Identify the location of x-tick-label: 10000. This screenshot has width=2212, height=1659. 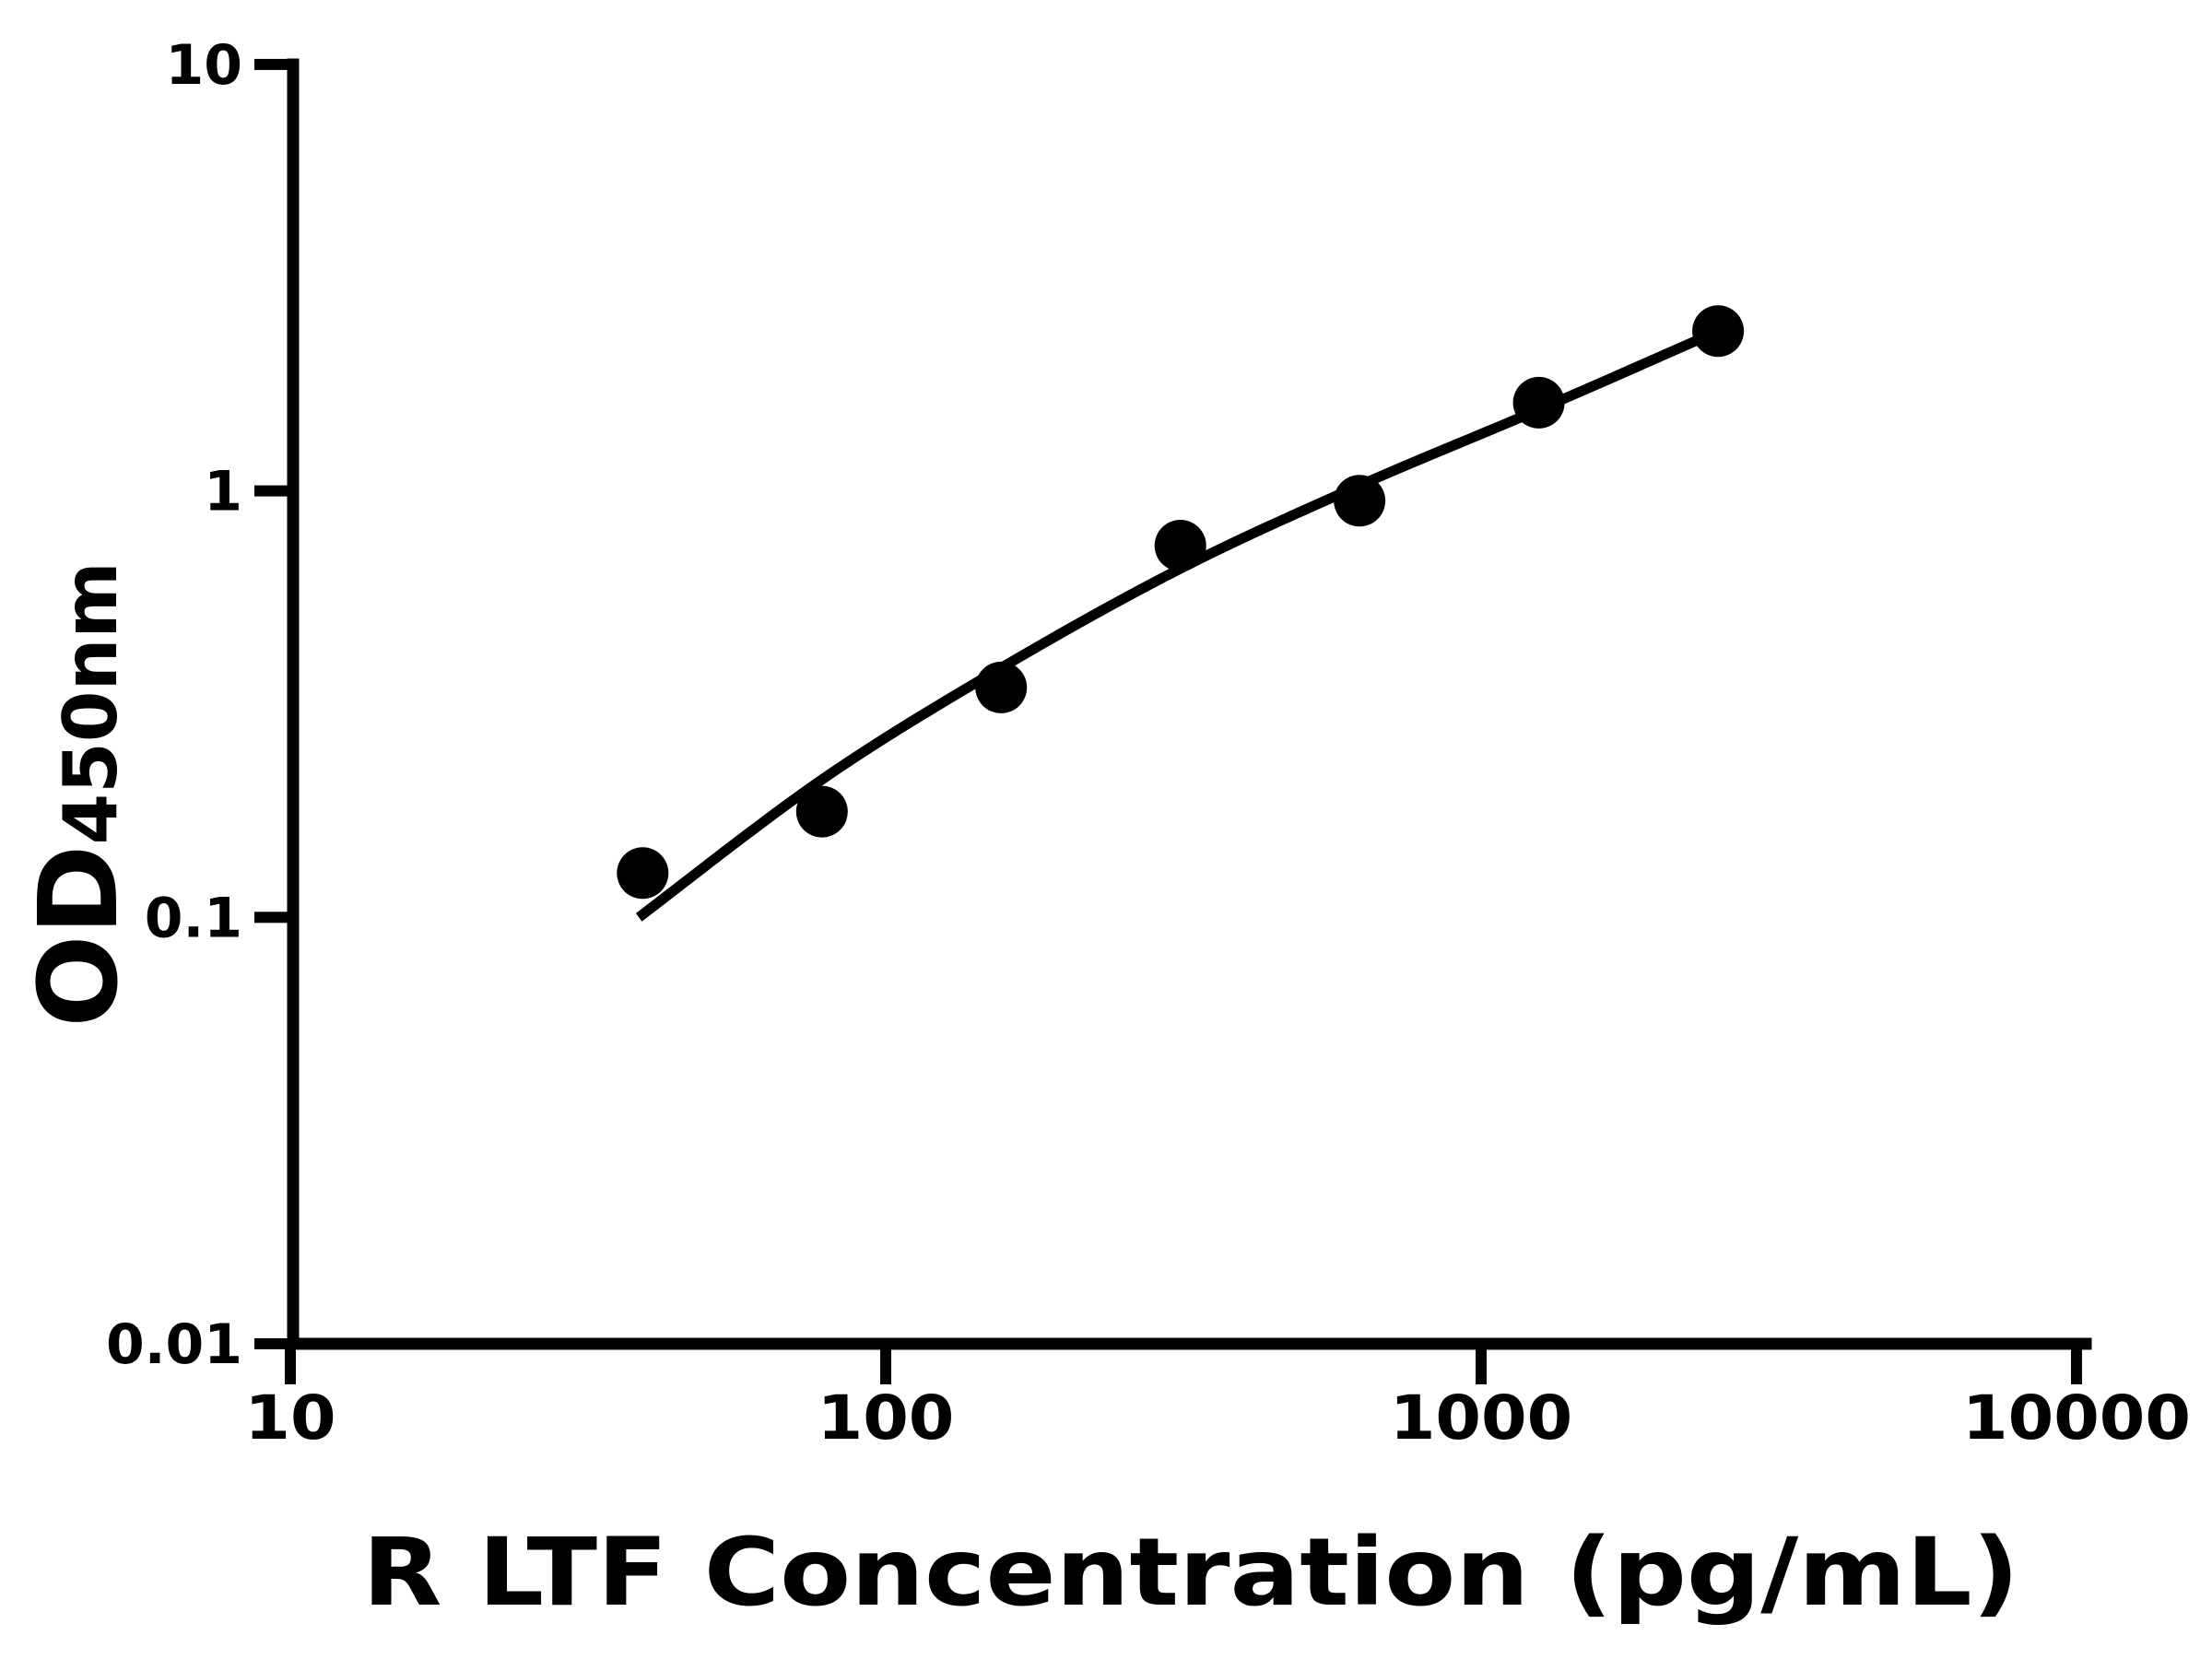
(2076, 1417).